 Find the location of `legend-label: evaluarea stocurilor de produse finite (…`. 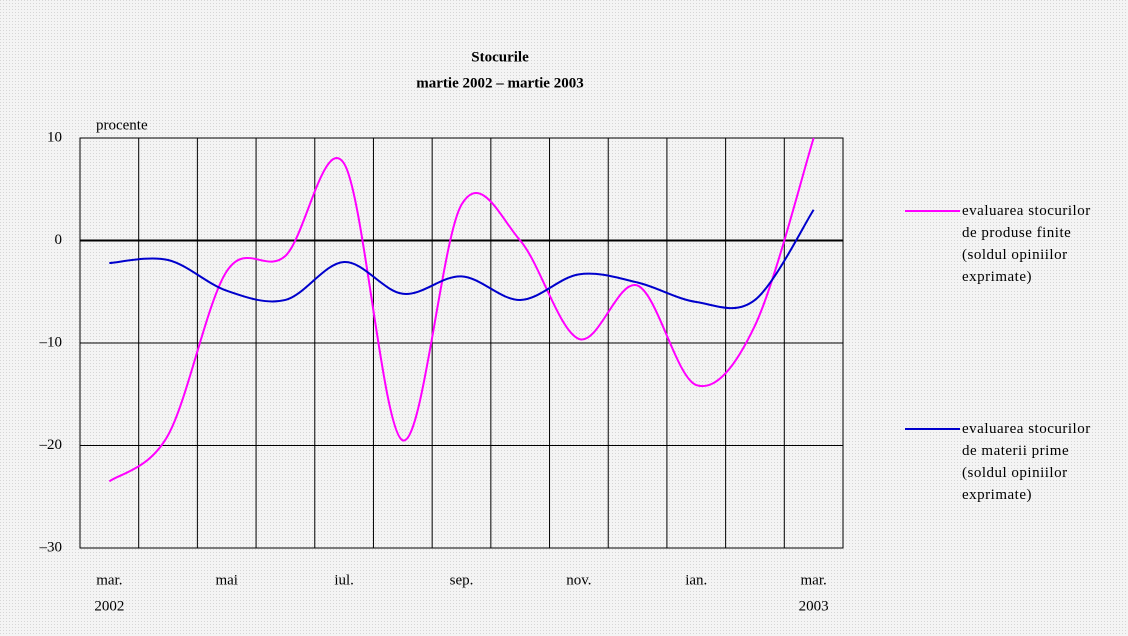

legend-label: evaluarea stocurilor de produse finite (… is located at coordinates (1026, 244).